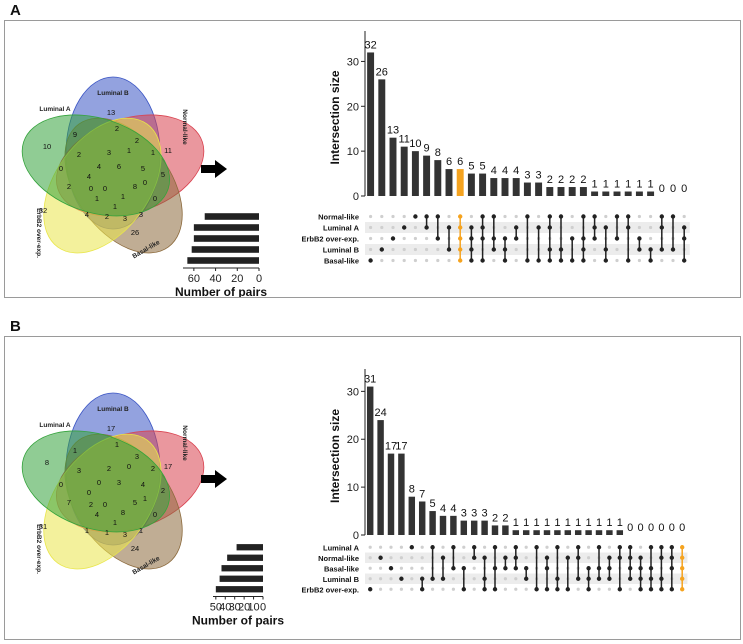 The width and height of the screenshot is (743, 644). What do you see at coordinates (382, 72) in the screenshot?
I see `bar-value-label: 26` at bounding box center [382, 72].